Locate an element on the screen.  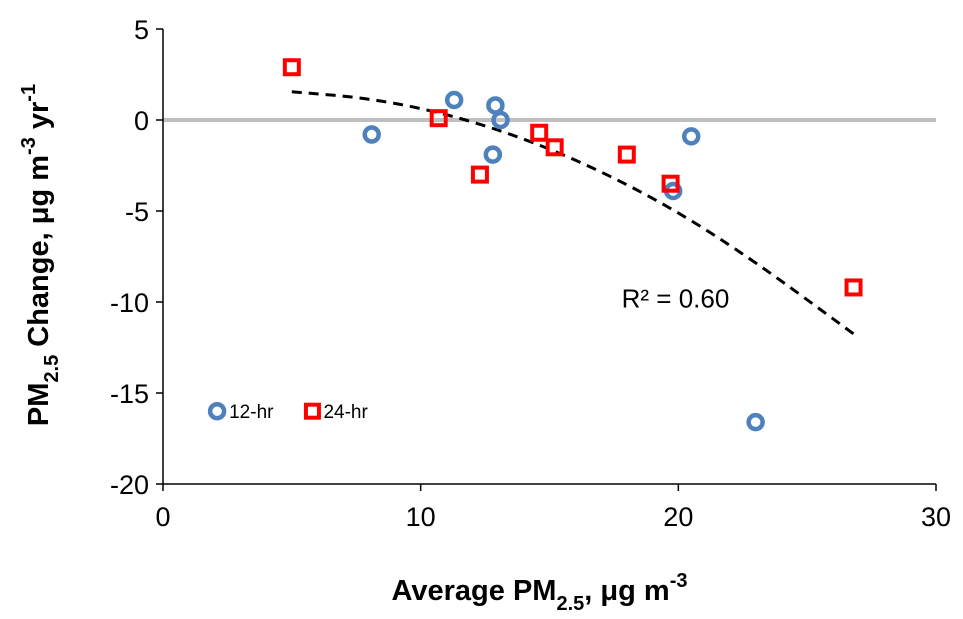
y-tick-label: 5 is located at coordinates (141, 30).